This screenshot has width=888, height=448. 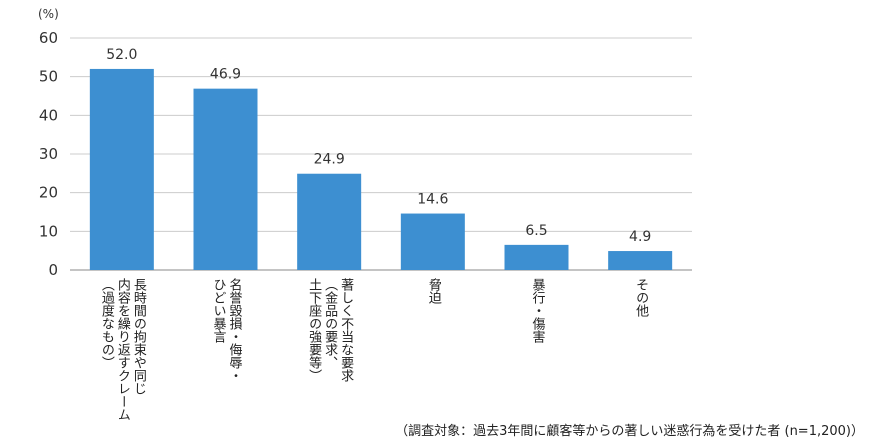 What do you see at coordinates (48, 154) in the screenshot?
I see `y-tick-label: 30` at bounding box center [48, 154].